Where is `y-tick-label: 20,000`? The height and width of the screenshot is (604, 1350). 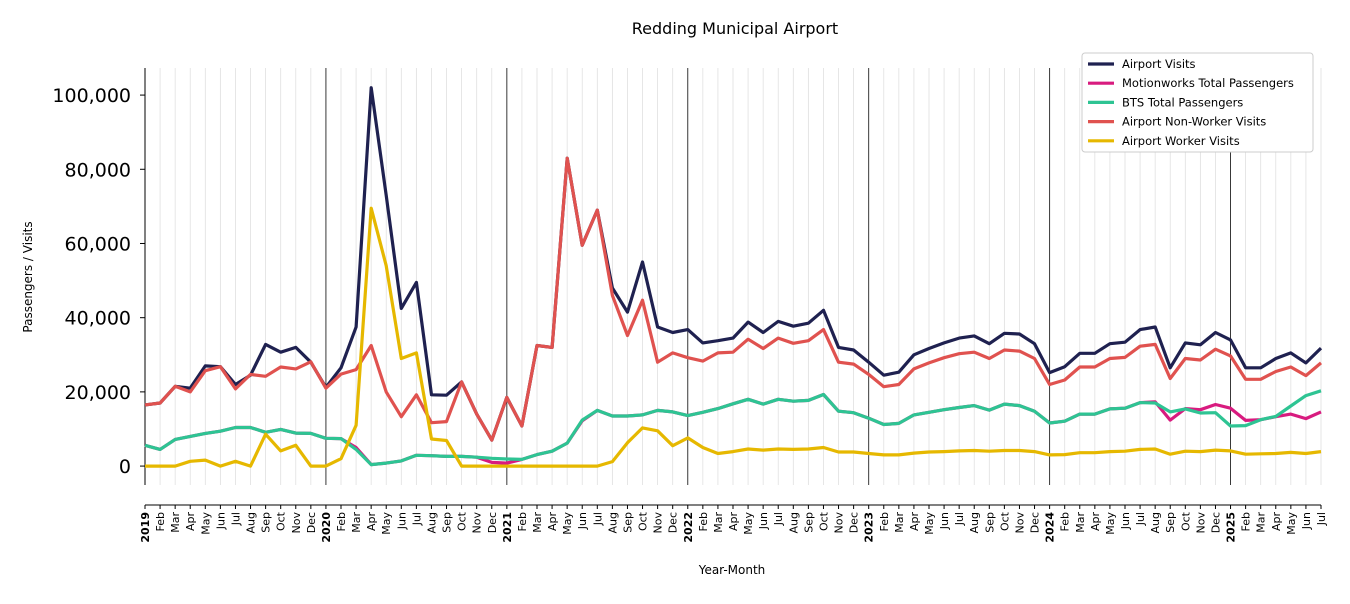 y-tick-label: 20,000 is located at coordinates (98, 393).